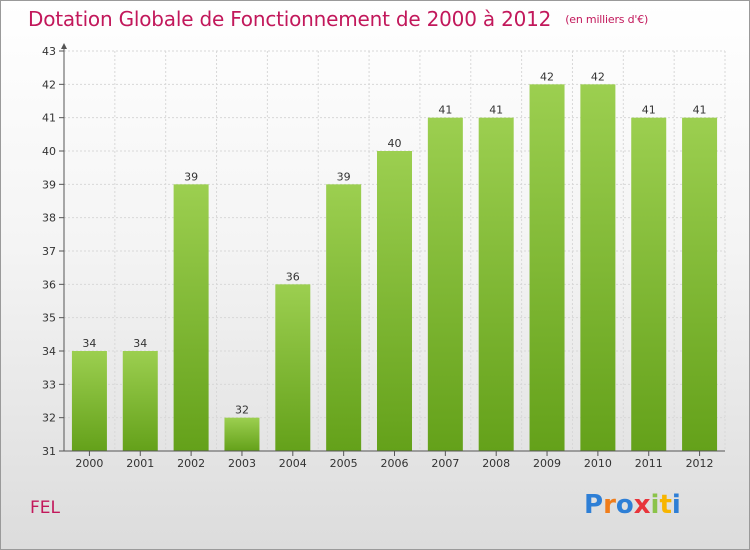  I want to click on y-tick-label: 39, so click(49, 184).